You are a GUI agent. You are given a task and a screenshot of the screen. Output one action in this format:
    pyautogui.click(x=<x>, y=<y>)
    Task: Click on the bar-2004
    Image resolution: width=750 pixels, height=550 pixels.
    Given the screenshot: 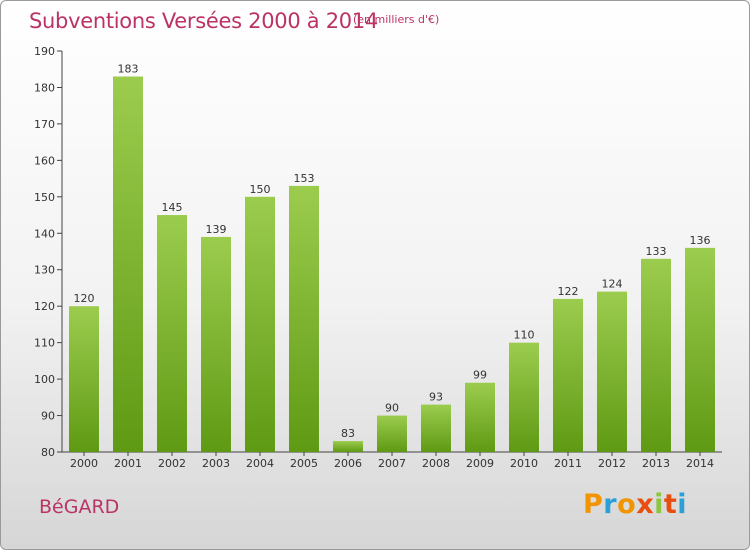 What is the action you would take?
    pyautogui.click(x=260, y=324)
    